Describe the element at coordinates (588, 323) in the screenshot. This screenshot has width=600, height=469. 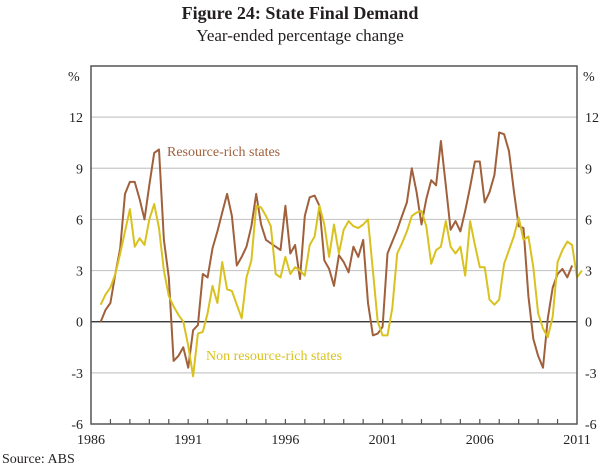
I see `y-tick-label-right: 0` at that location.